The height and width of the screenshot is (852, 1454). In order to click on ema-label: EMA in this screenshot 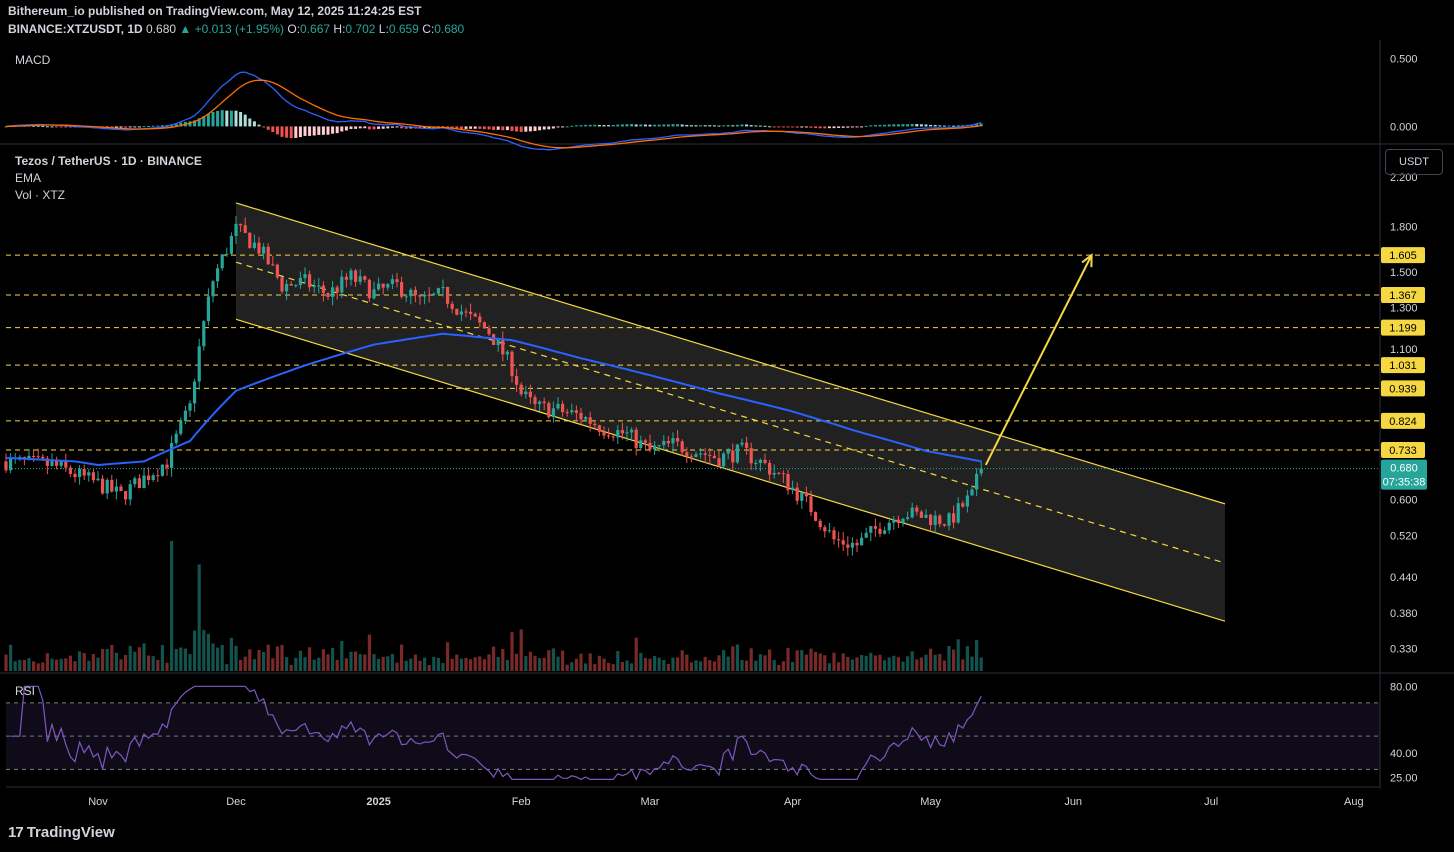, I will do `click(28, 178)`.